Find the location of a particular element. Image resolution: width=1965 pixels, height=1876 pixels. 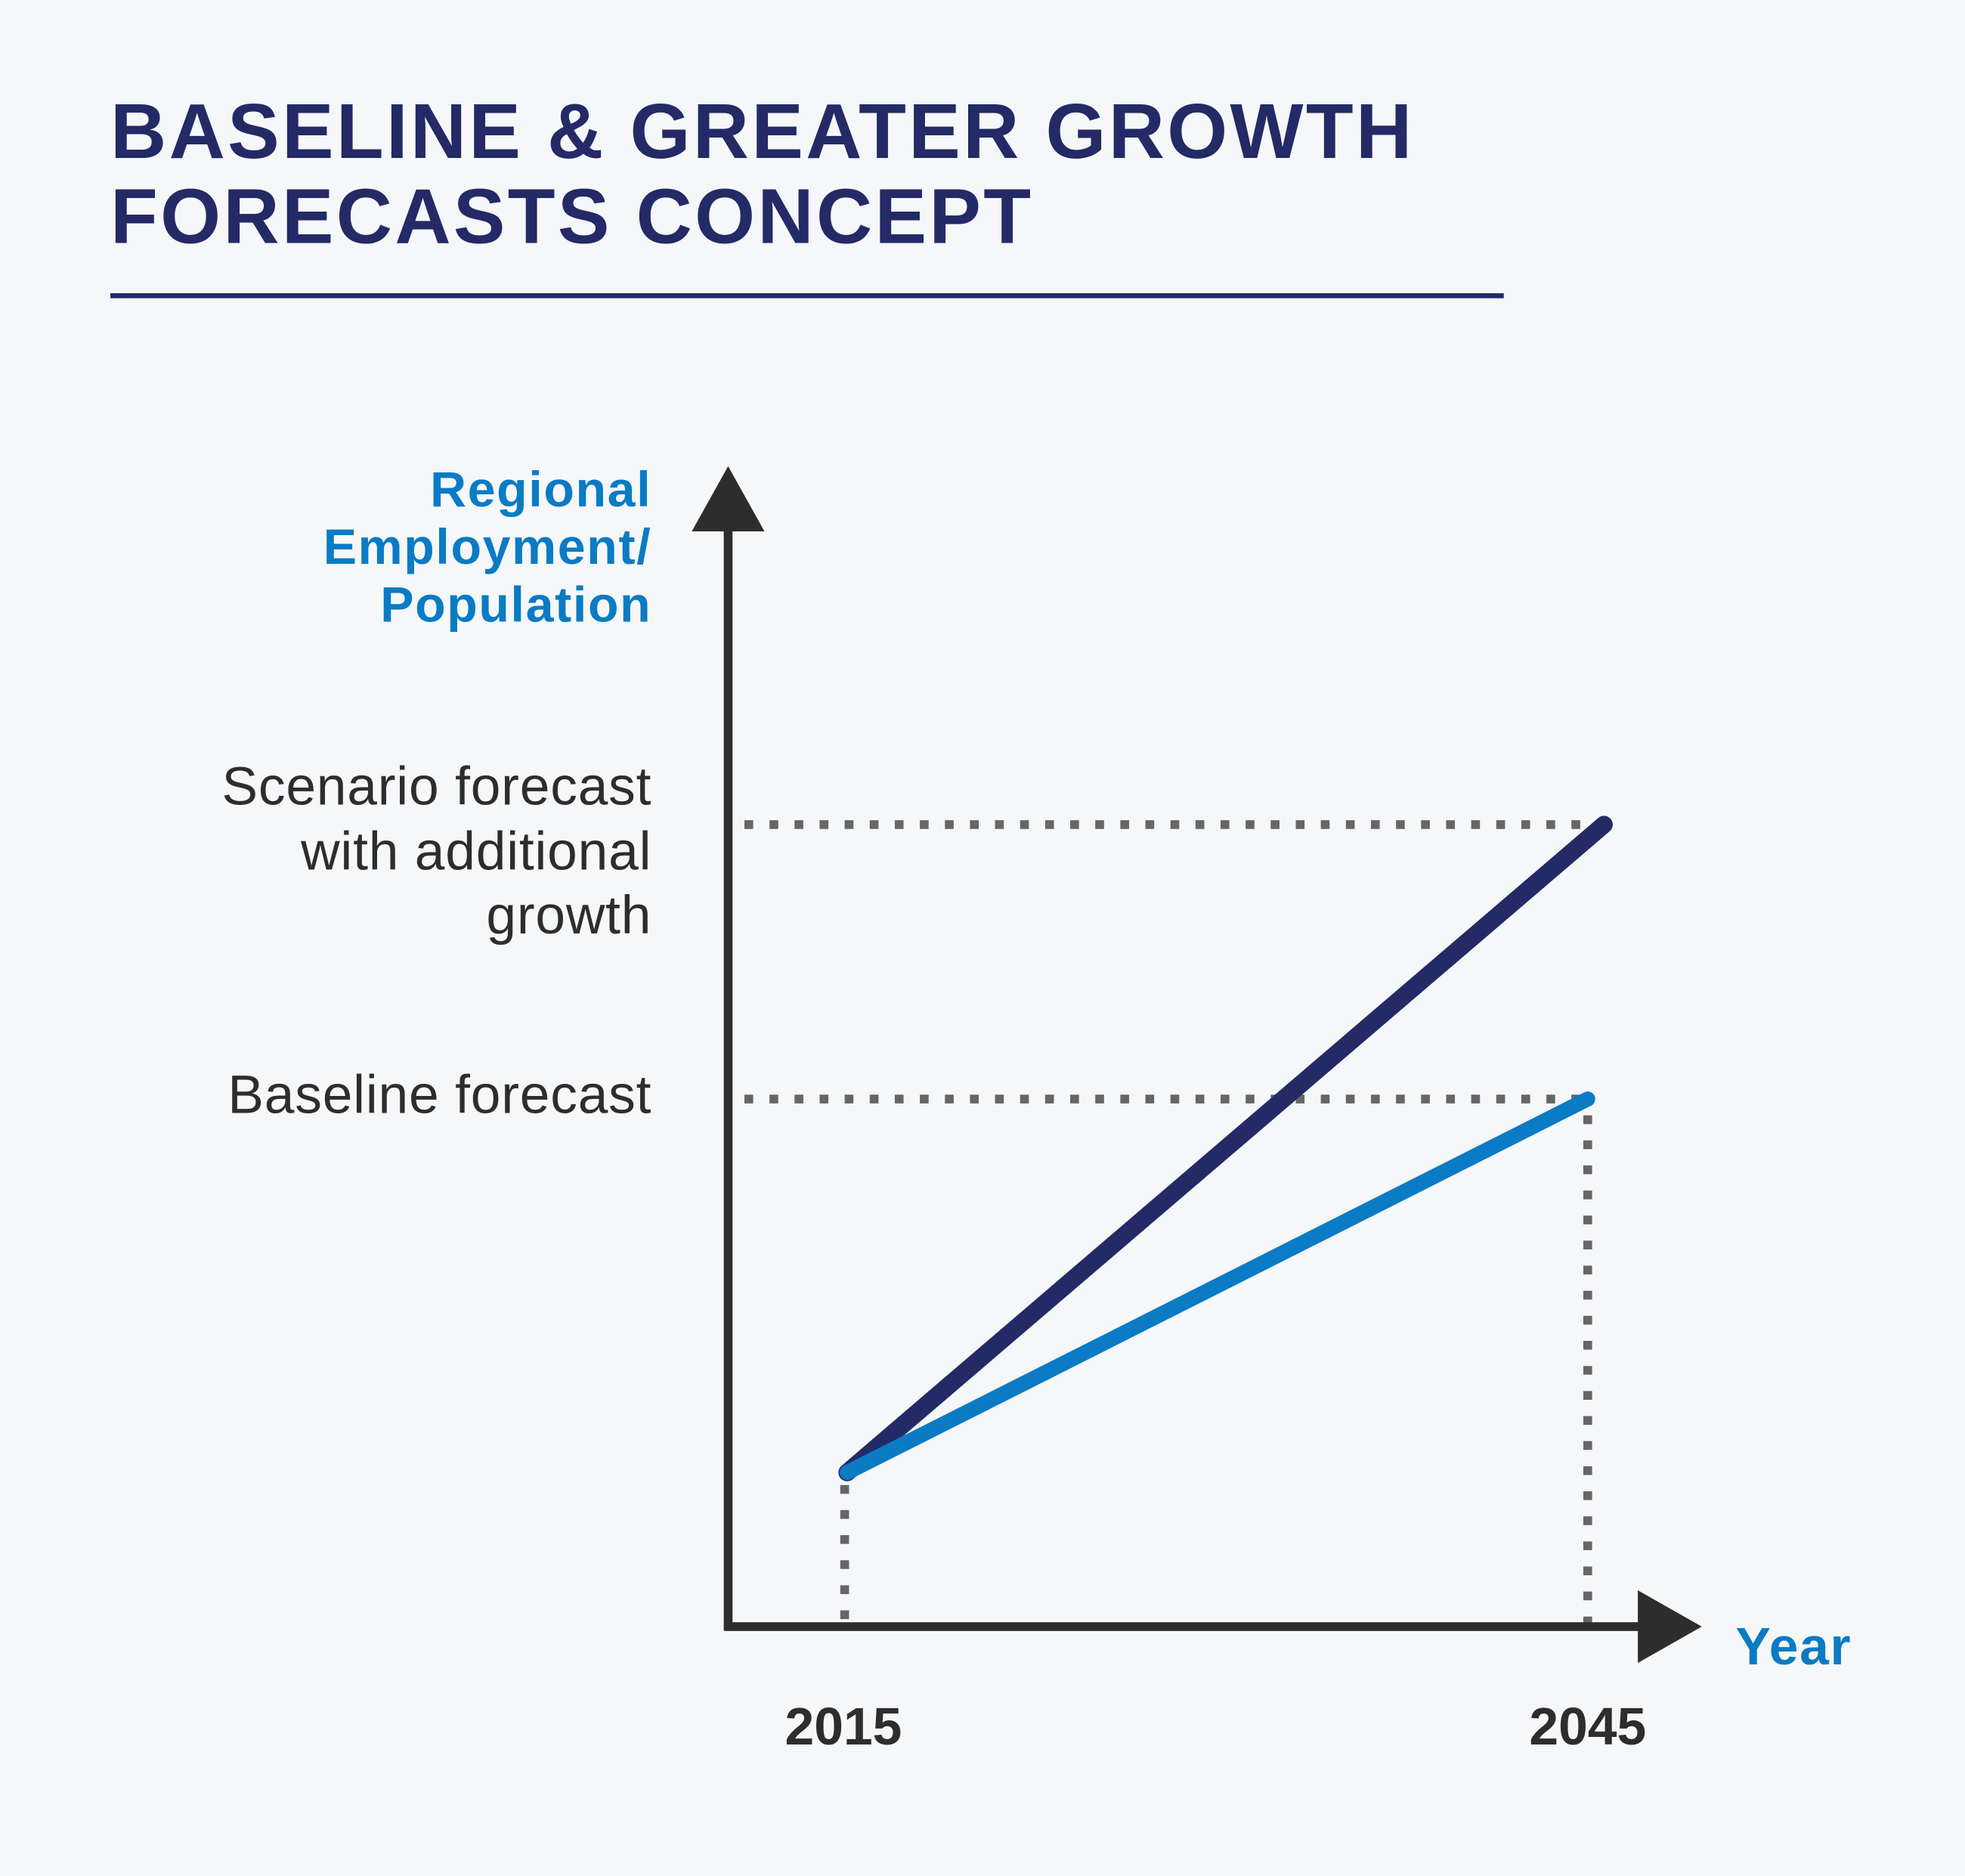

baseline-line is located at coordinates (1217, 1286).